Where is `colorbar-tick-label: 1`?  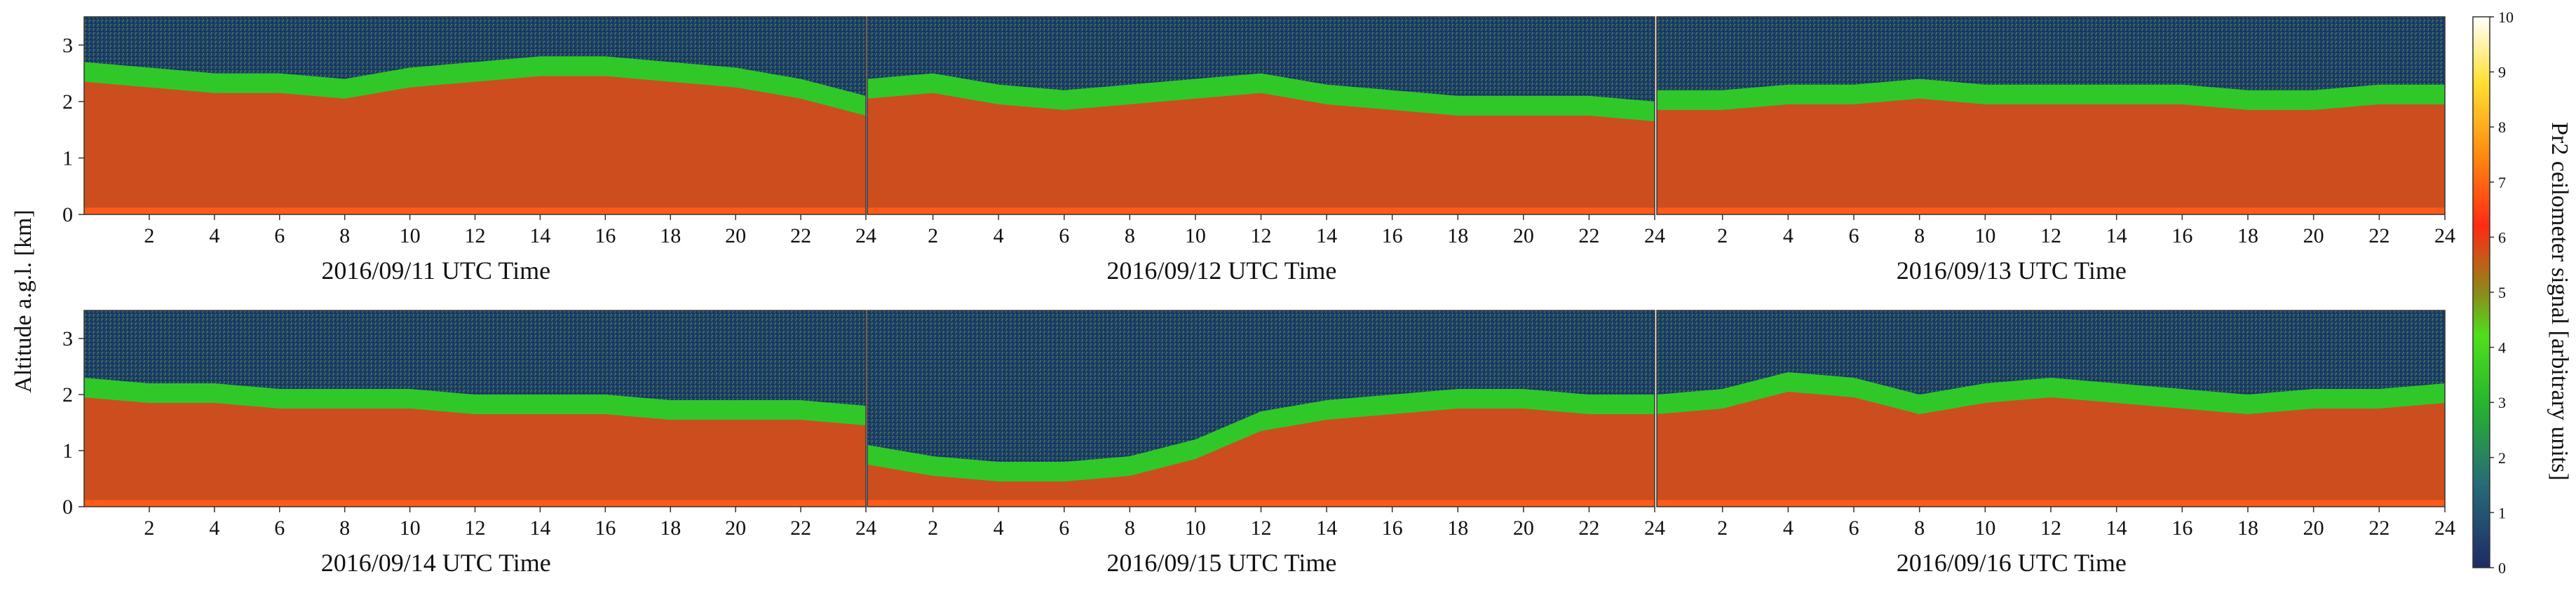 colorbar-tick-label: 1 is located at coordinates (2502, 512).